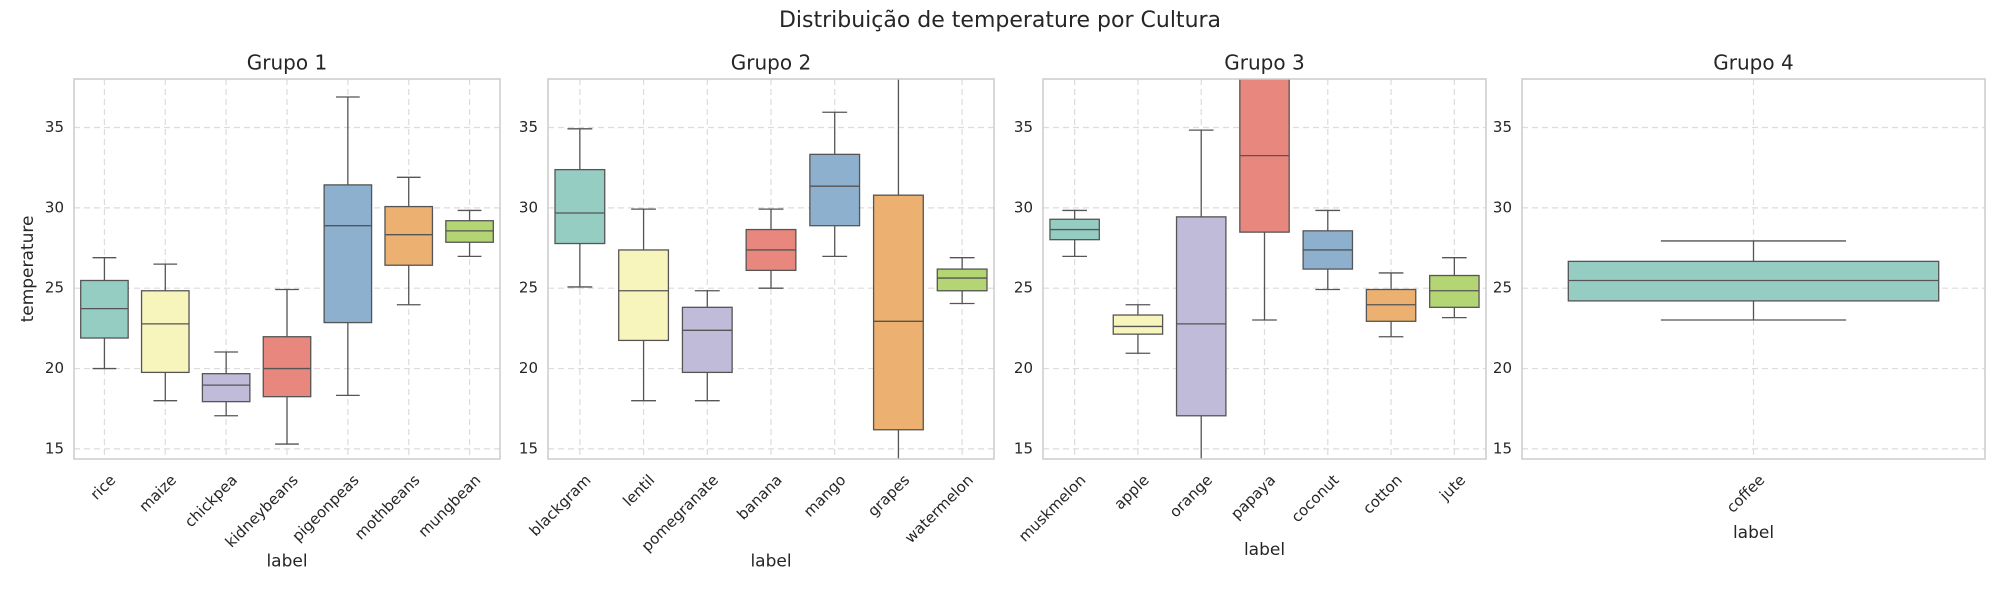 This screenshot has height=600, width=2000. What do you see at coordinates (1753, 63) in the screenshot?
I see `axes-title: Grupo 4` at bounding box center [1753, 63].